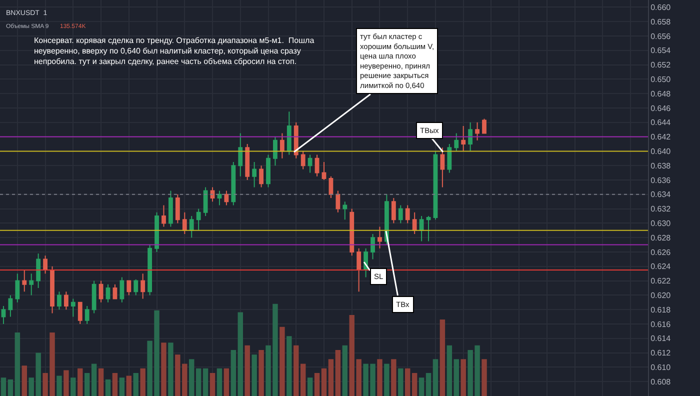 Image resolution: width=700 pixels, height=396 pixels. Describe the element at coordinates (661, 137) in the screenshot. I see `y-tick-label: 0.642` at that location.